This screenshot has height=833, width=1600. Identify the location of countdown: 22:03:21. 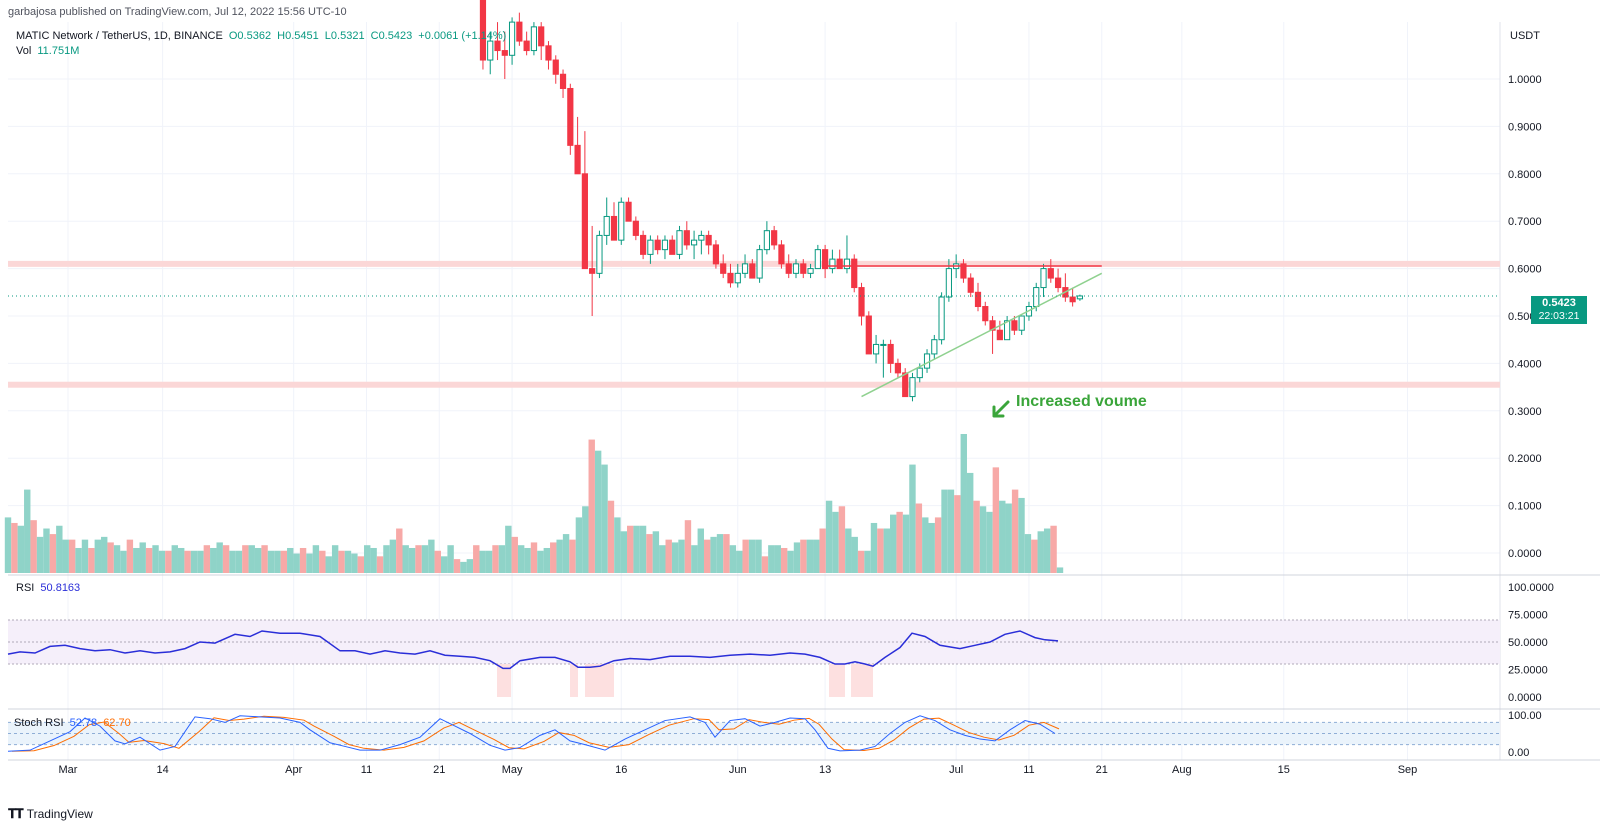
(1559, 316).